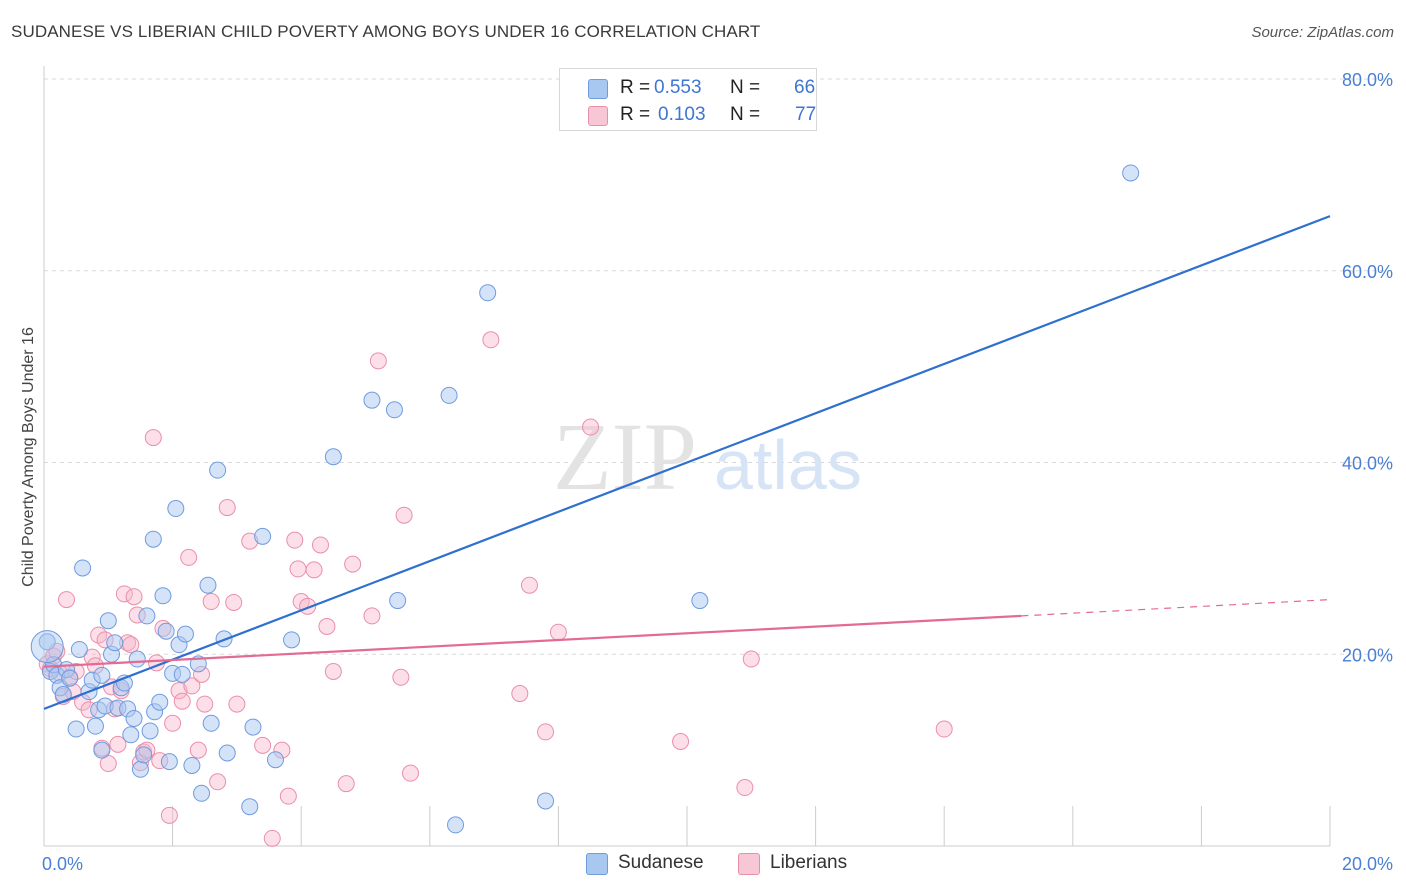  Describe the element at coordinates (1367, 655) in the screenshot. I see `y-tick-label: 20.0%` at that location.